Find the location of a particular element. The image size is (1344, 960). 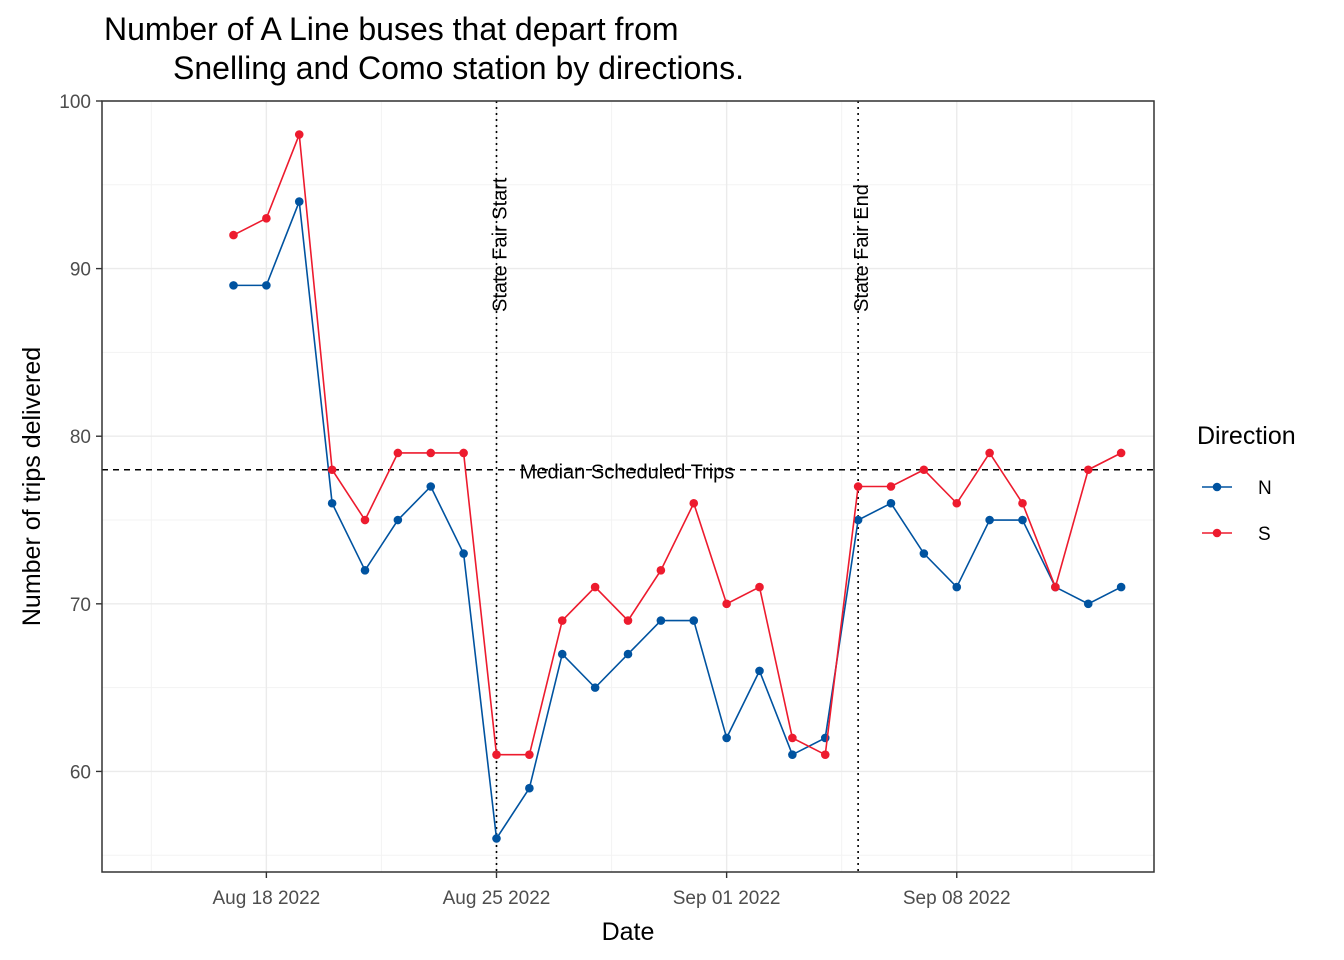

vline-label-1: State Fair End is located at coordinates (862, 248).